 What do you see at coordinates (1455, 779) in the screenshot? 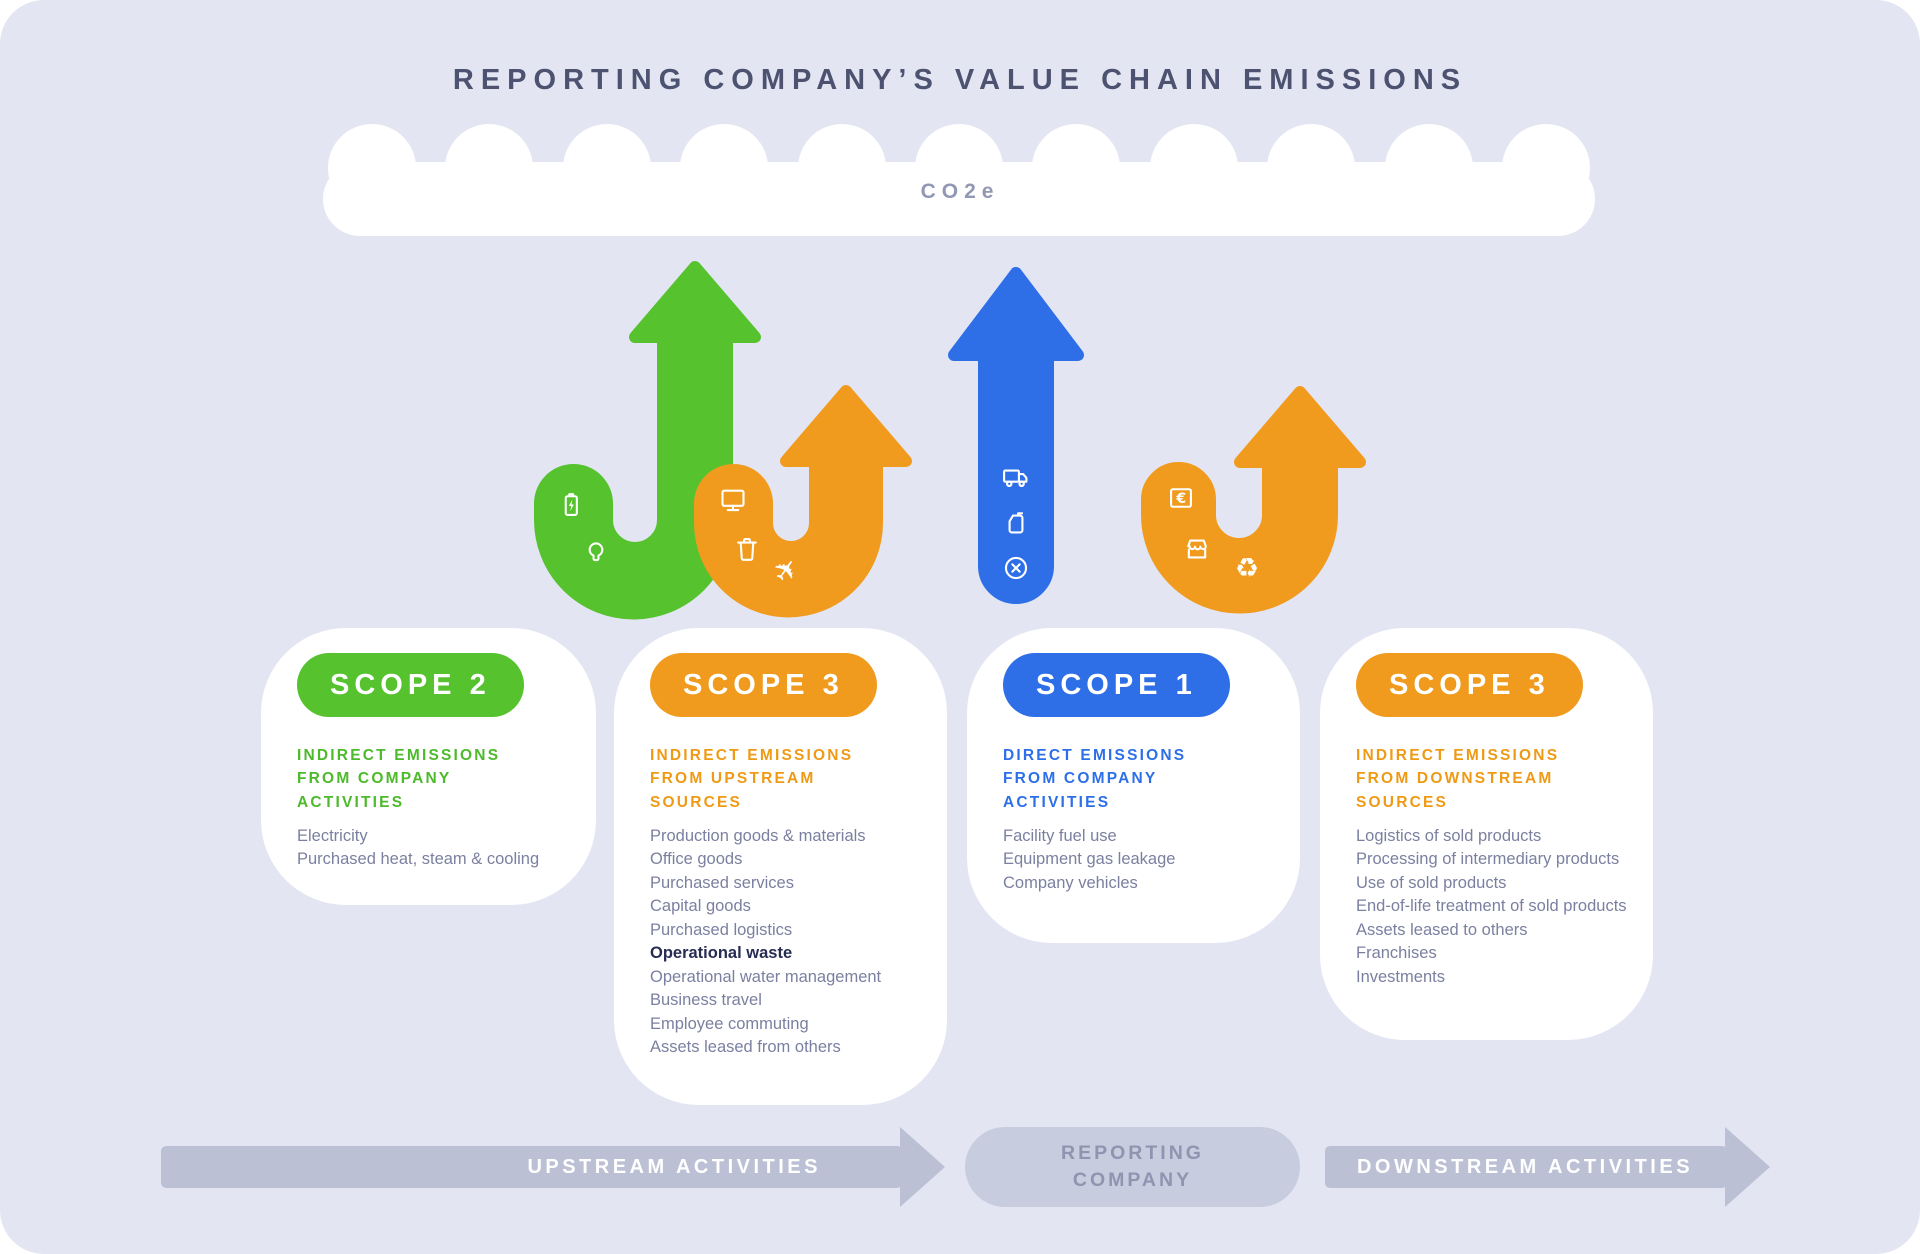
I see `heading-line: FROM DOWNSTREAM` at bounding box center [1455, 779].